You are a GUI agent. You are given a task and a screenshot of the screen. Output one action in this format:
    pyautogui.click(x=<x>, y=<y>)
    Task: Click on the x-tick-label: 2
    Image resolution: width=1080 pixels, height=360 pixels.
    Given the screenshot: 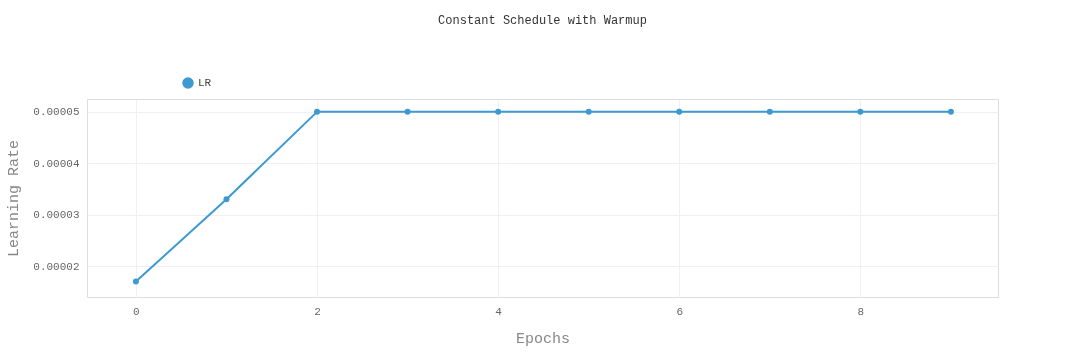 What is the action you would take?
    pyautogui.click(x=317, y=311)
    